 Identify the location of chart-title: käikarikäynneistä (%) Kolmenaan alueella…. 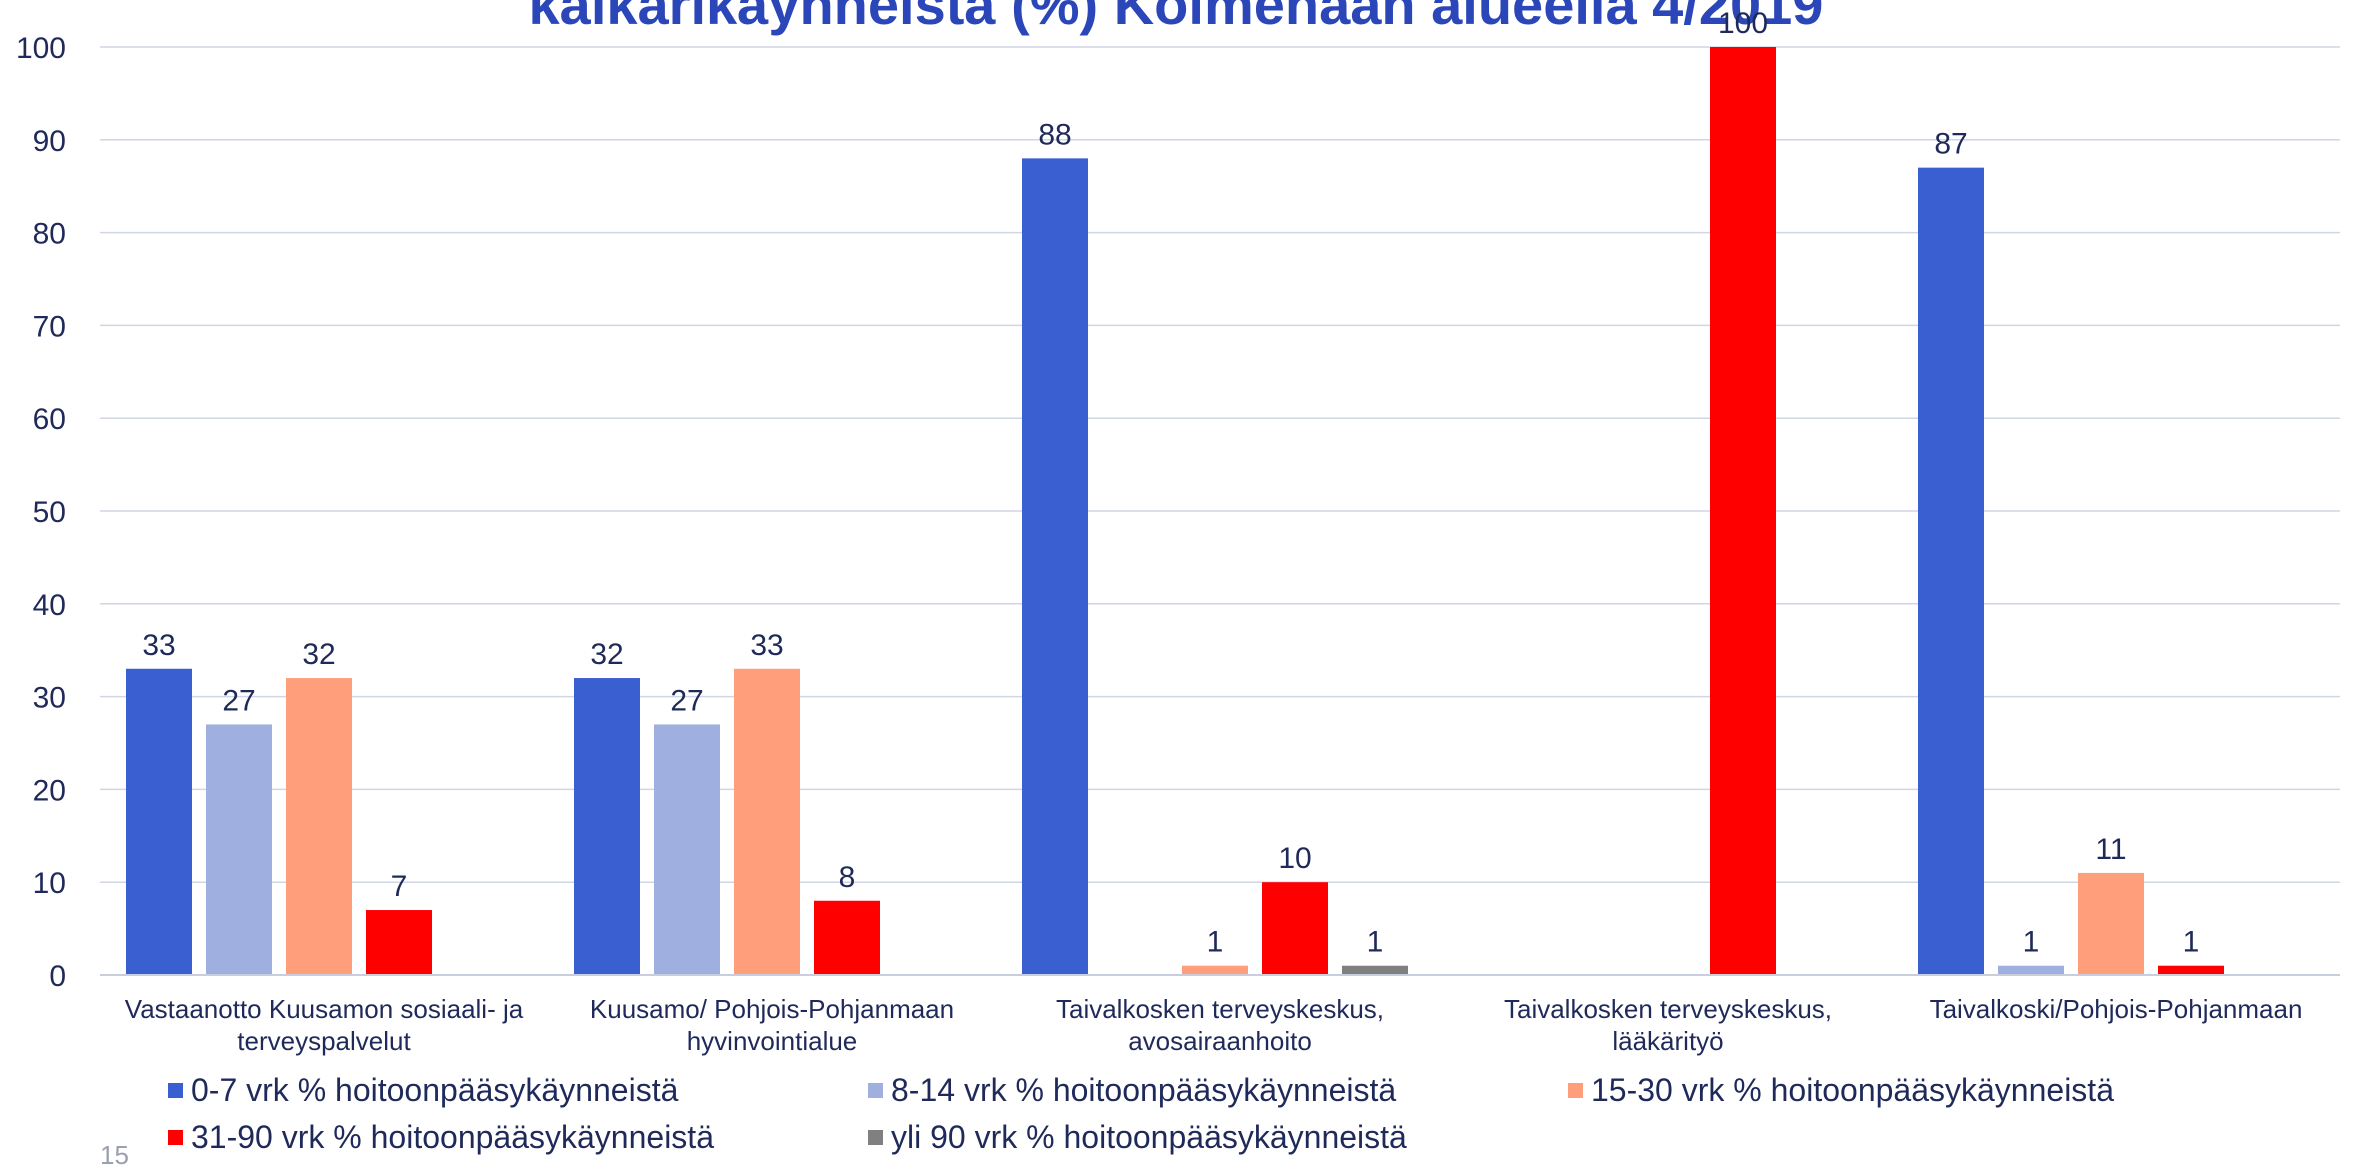
(1176, 18).